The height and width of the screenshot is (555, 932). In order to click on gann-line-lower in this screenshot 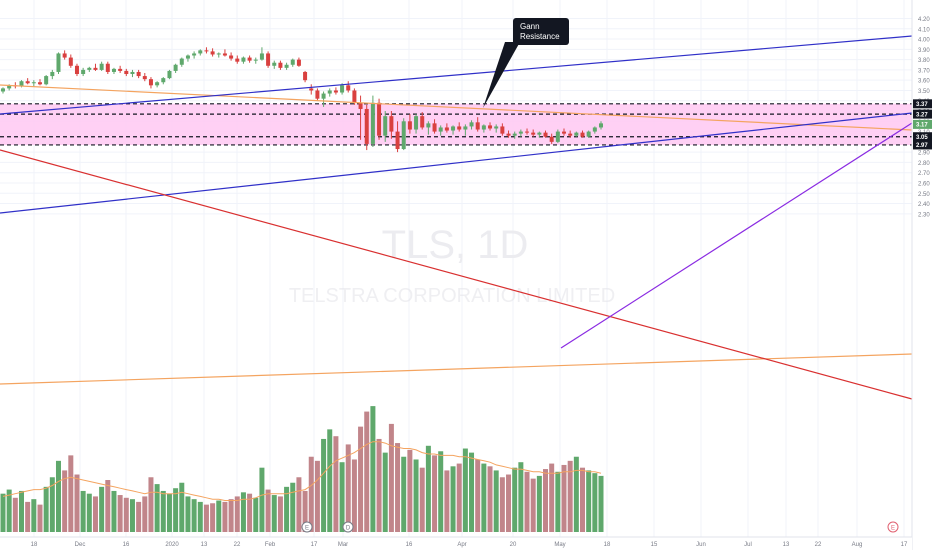, I will do `click(456, 369)`.